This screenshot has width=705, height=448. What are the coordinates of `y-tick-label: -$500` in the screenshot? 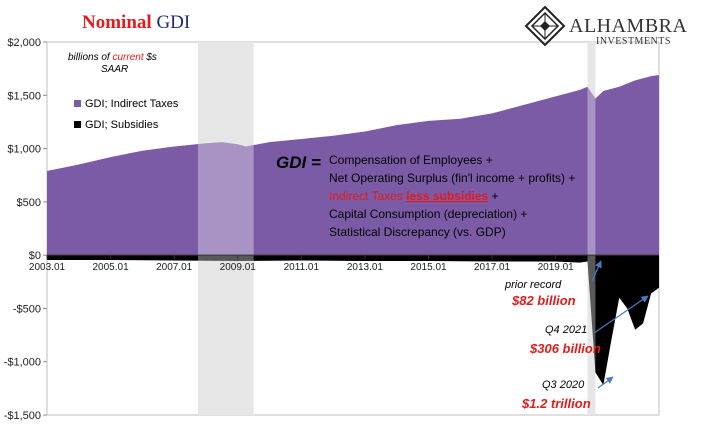 It's located at (27, 309).